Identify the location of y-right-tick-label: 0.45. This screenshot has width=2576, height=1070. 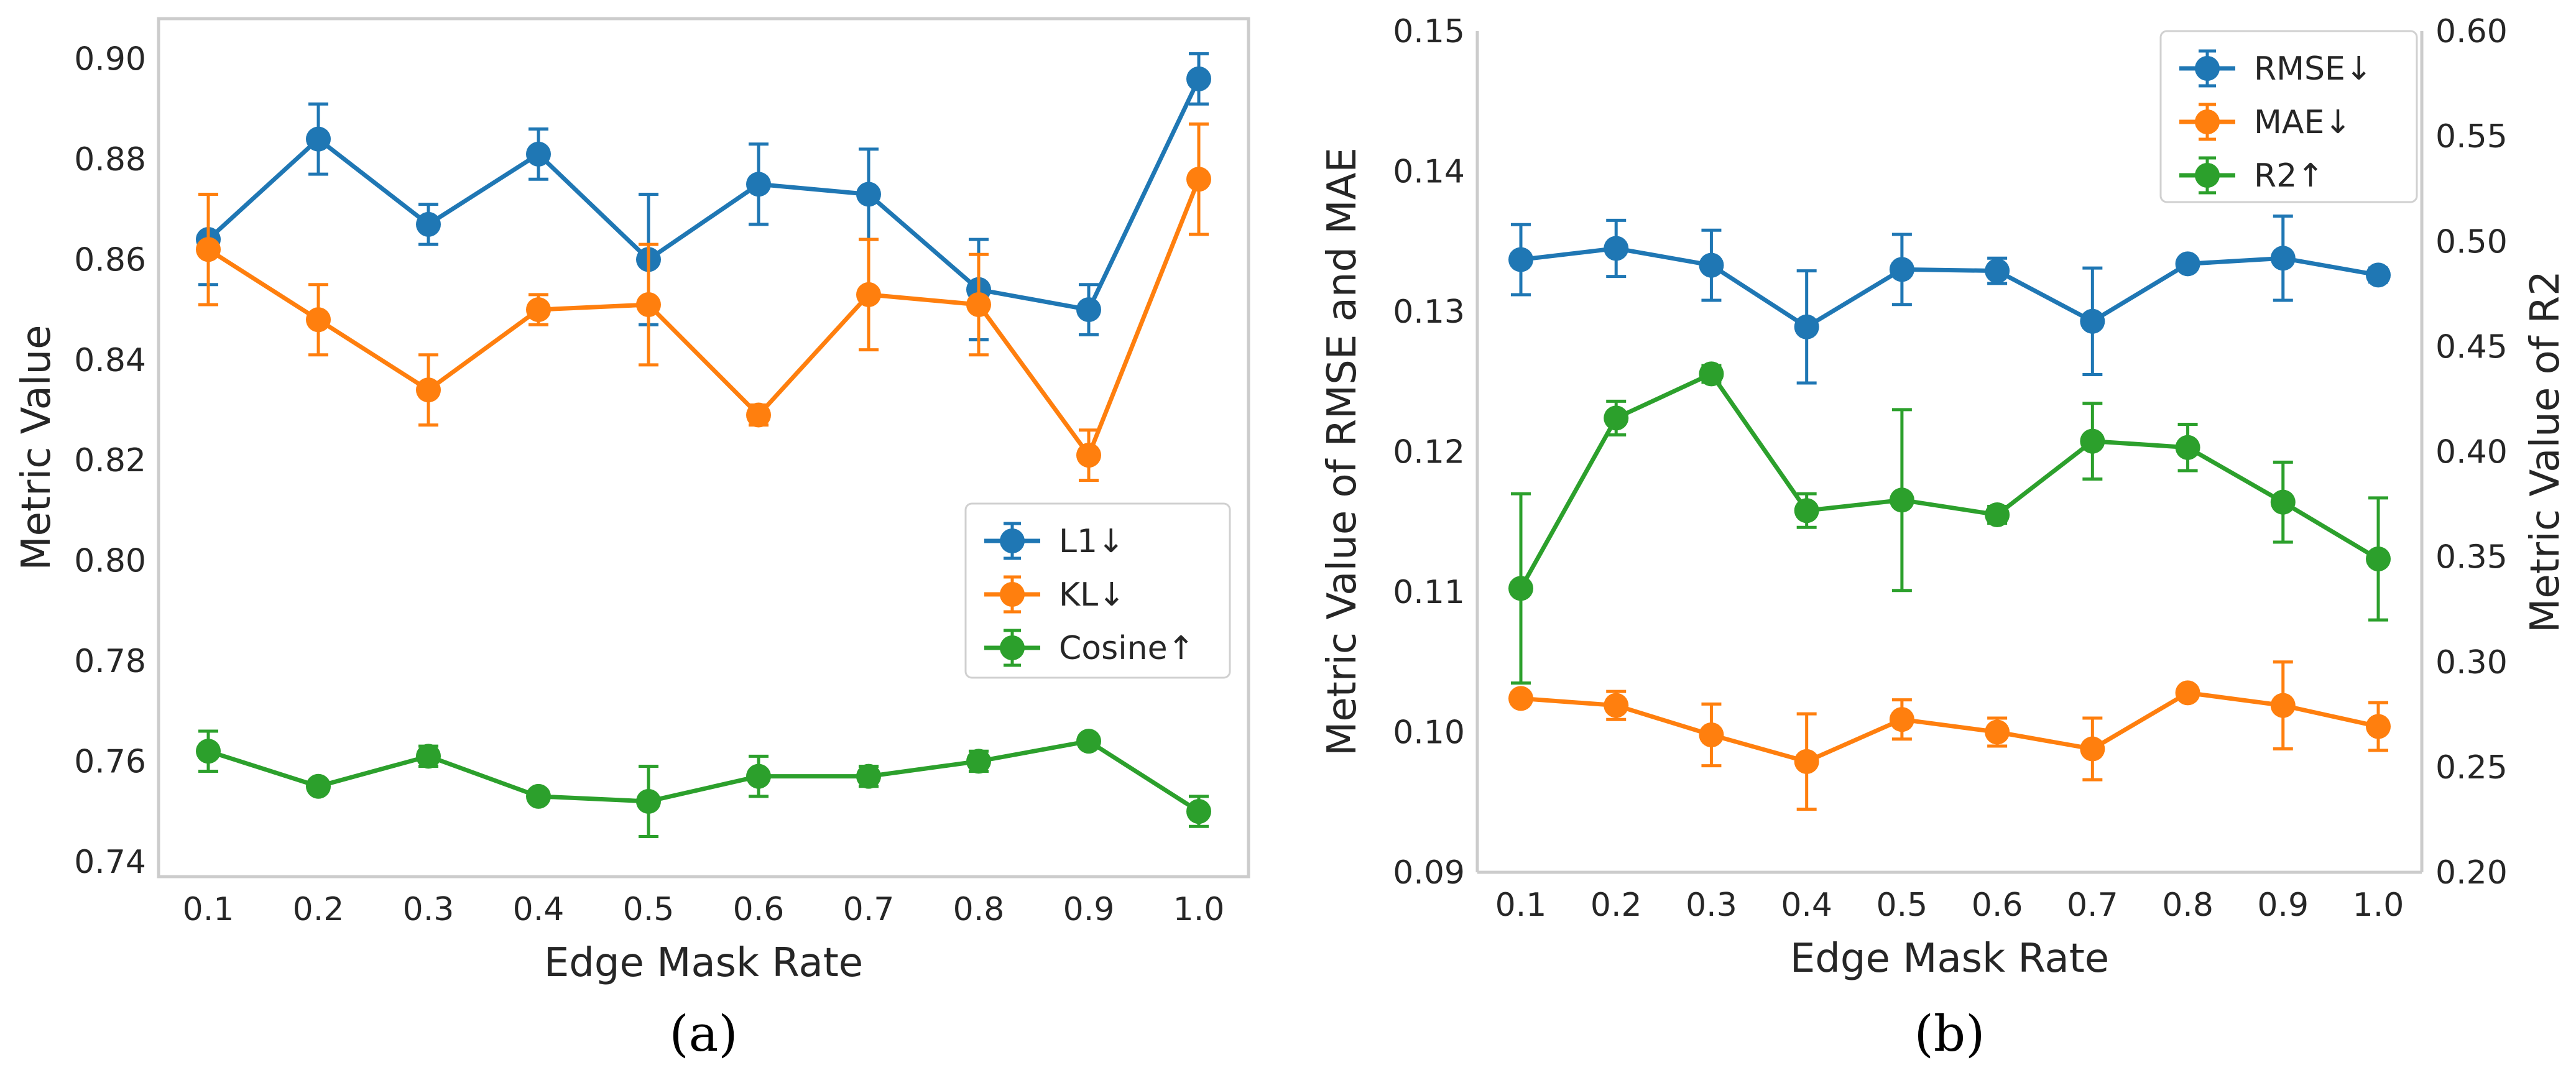
(2471, 347).